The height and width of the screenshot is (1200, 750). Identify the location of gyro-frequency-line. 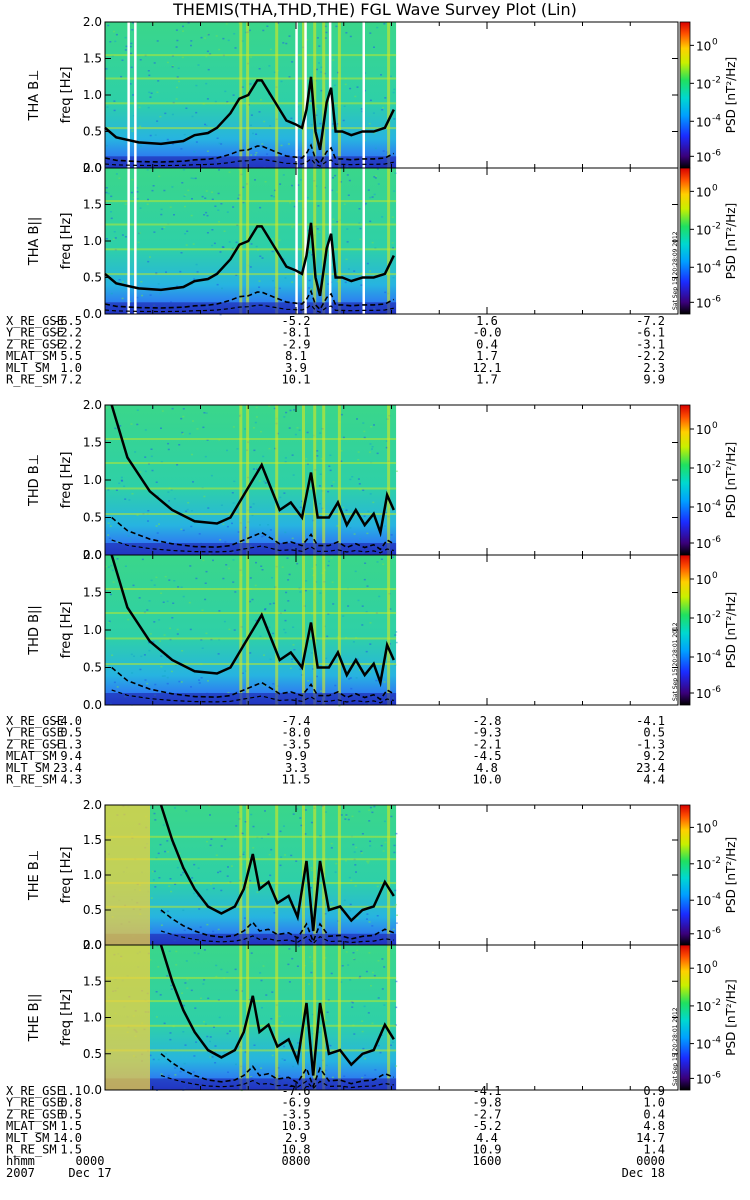
(277, 1010).